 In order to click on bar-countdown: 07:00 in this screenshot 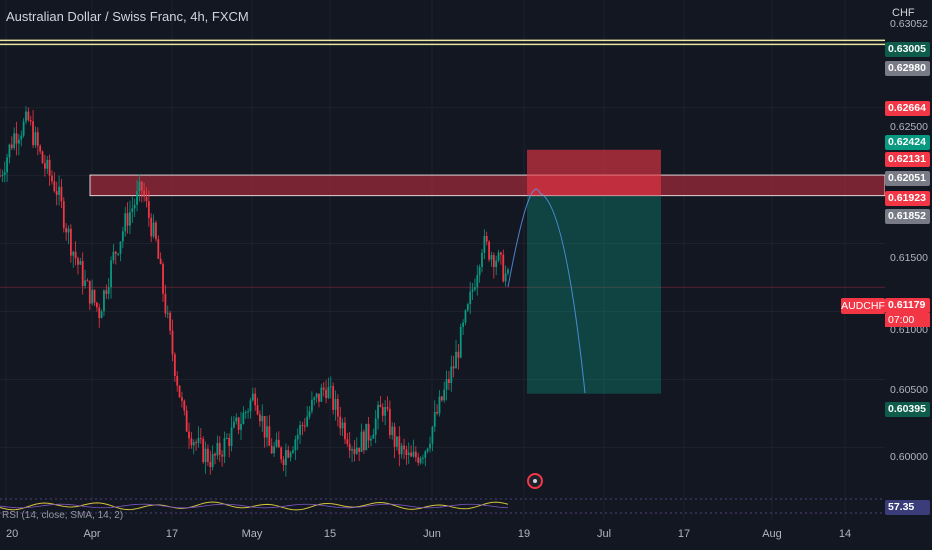, I will do `click(907, 320)`.